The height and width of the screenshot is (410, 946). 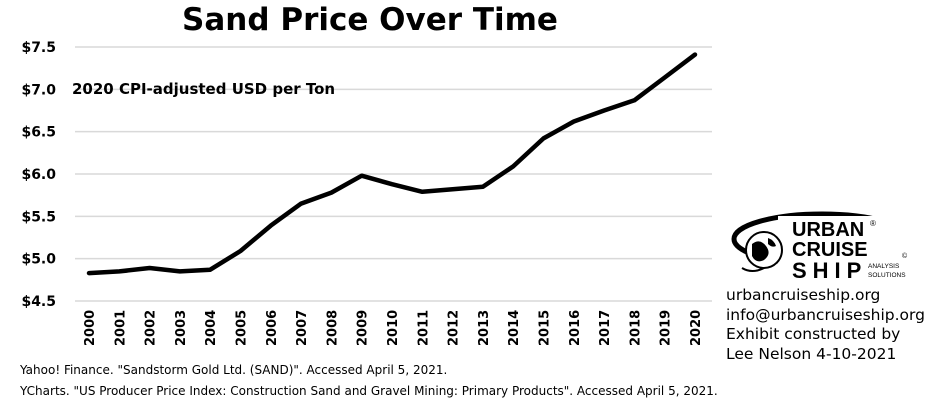 I want to click on email-text: info@urbancruiseship.org, so click(x=825, y=314).